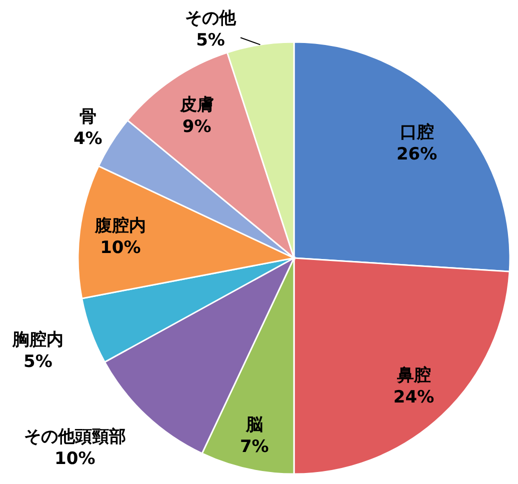  What do you see at coordinates (211, 18) in the screenshot?
I see `slice-label: その他` at bounding box center [211, 18].